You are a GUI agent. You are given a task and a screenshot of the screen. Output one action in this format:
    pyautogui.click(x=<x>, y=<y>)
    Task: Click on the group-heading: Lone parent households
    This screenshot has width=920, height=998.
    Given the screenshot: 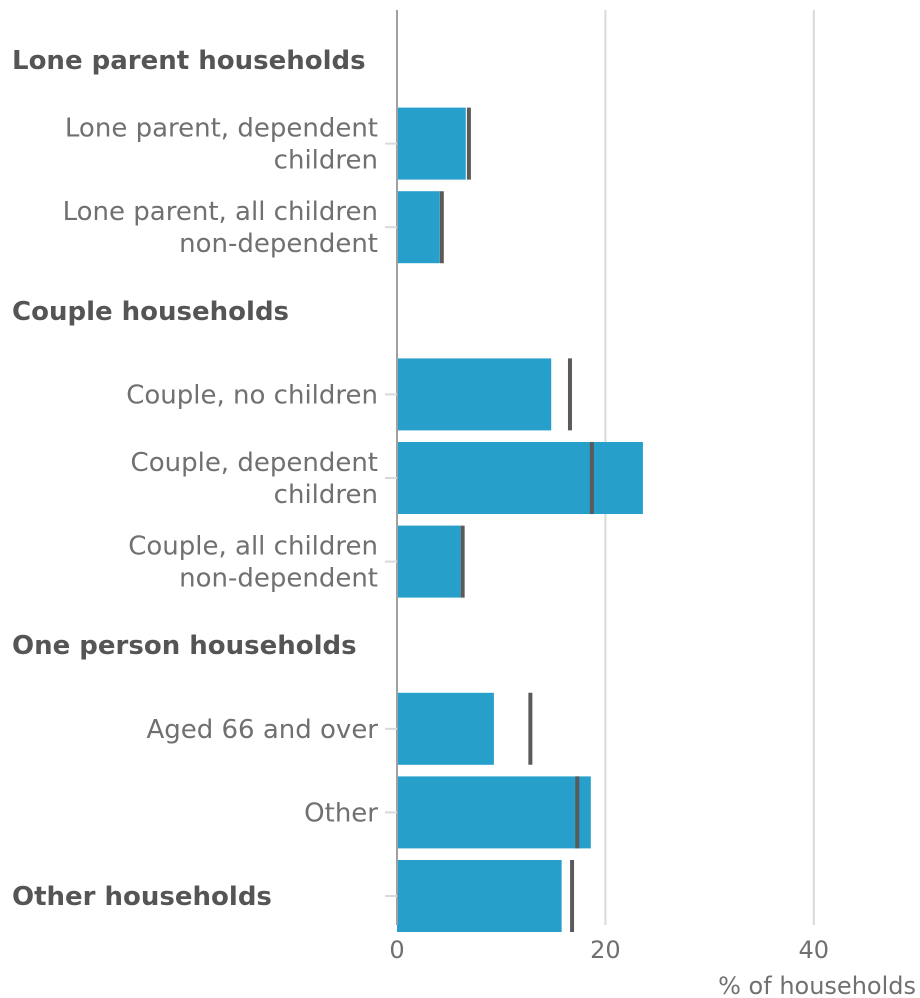 What is the action you would take?
    pyautogui.click(x=189, y=61)
    